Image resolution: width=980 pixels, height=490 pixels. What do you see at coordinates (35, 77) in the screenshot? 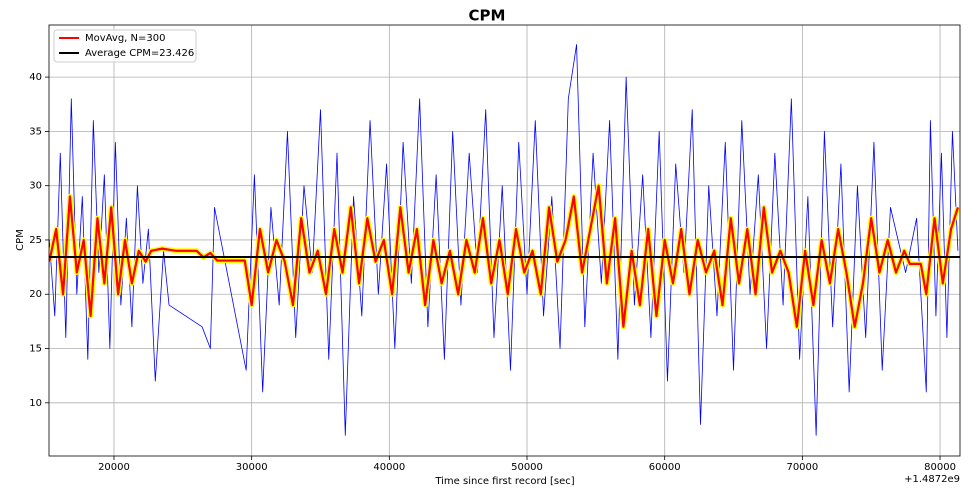
I see `y-tick-label: 40` at bounding box center [35, 77].